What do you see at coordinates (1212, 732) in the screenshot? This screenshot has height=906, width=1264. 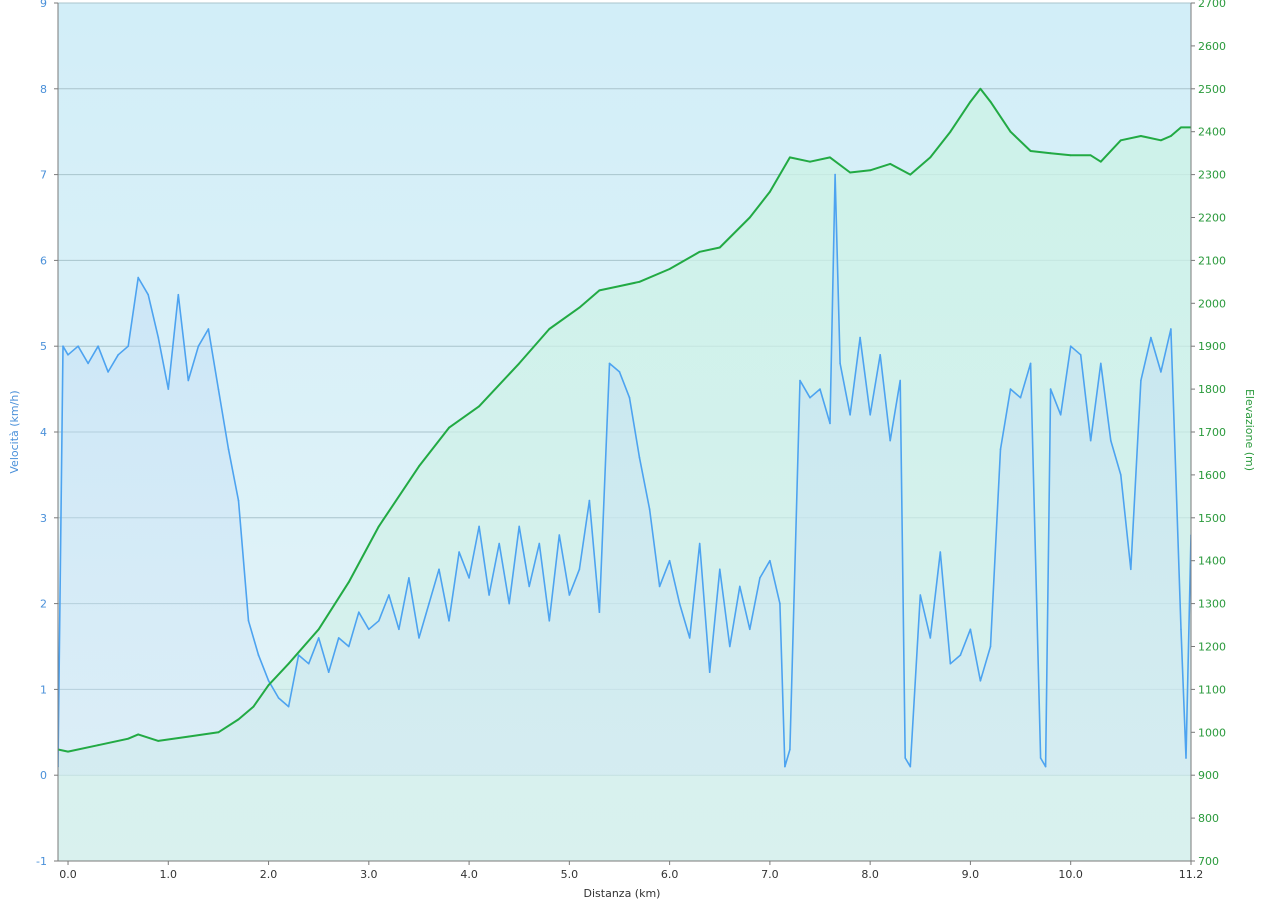 I see `right-tick-label: 1000` at bounding box center [1212, 732].